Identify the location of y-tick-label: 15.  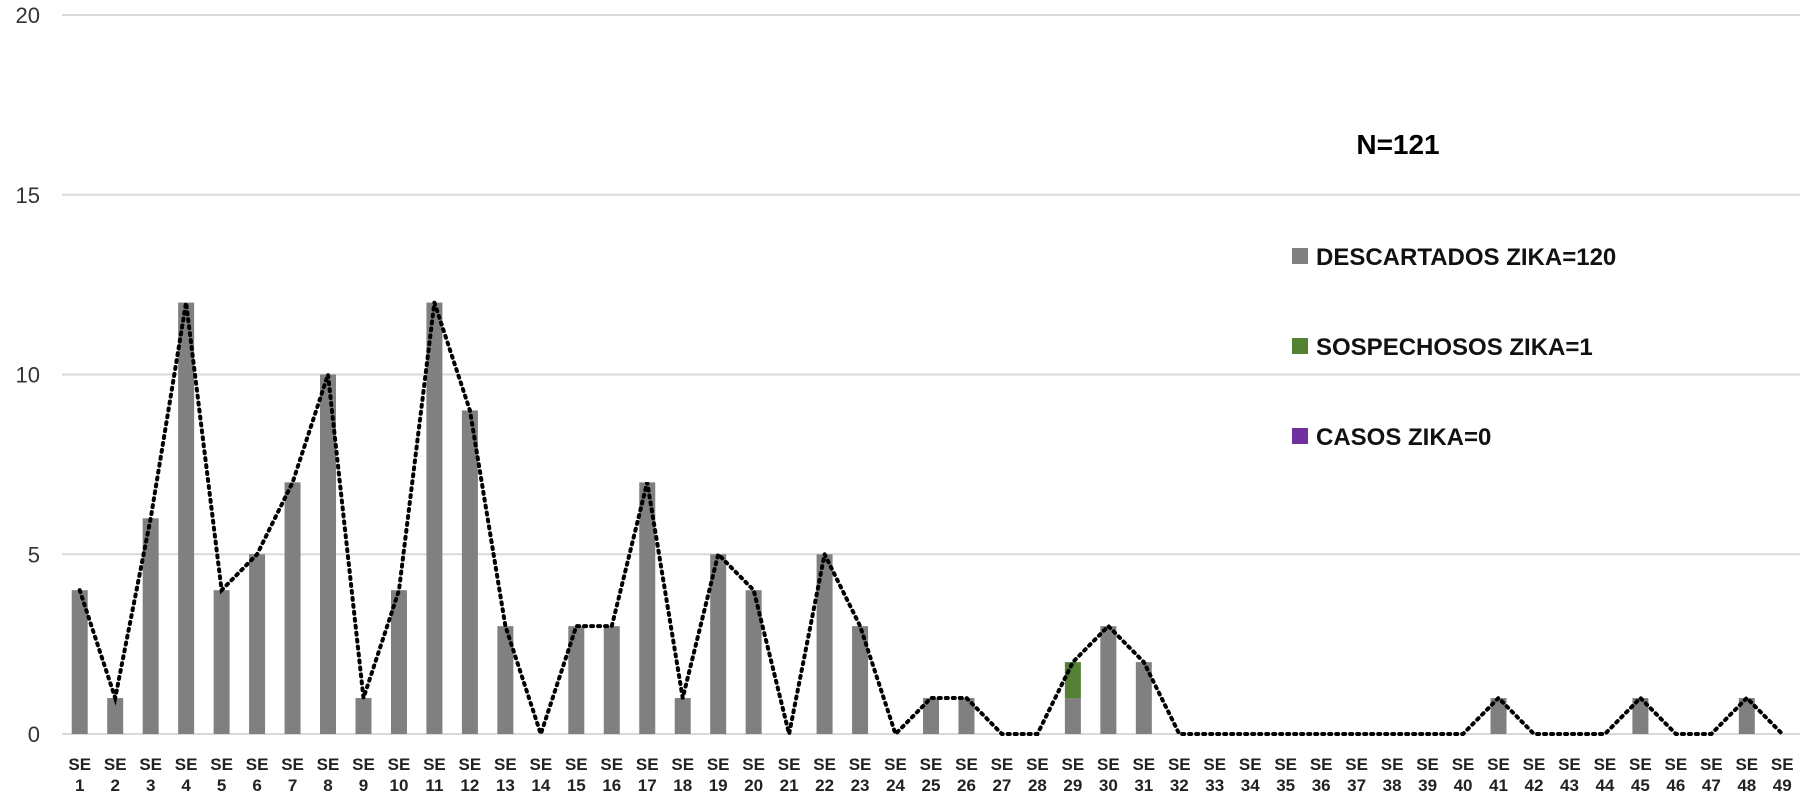
(28, 195).